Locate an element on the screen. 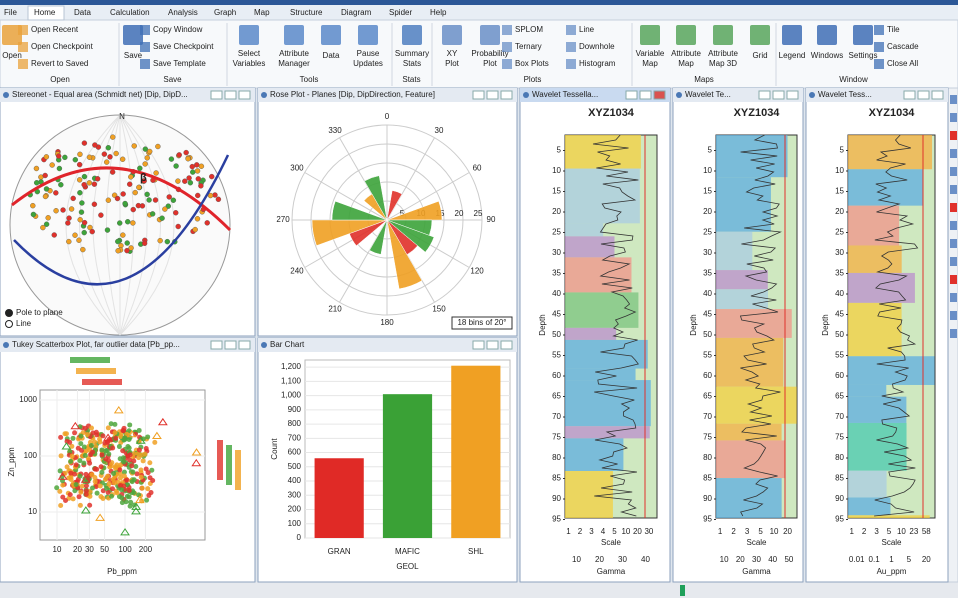 The width and height of the screenshot is (958, 598). label-line: Pause is located at coordinates (368, 53).